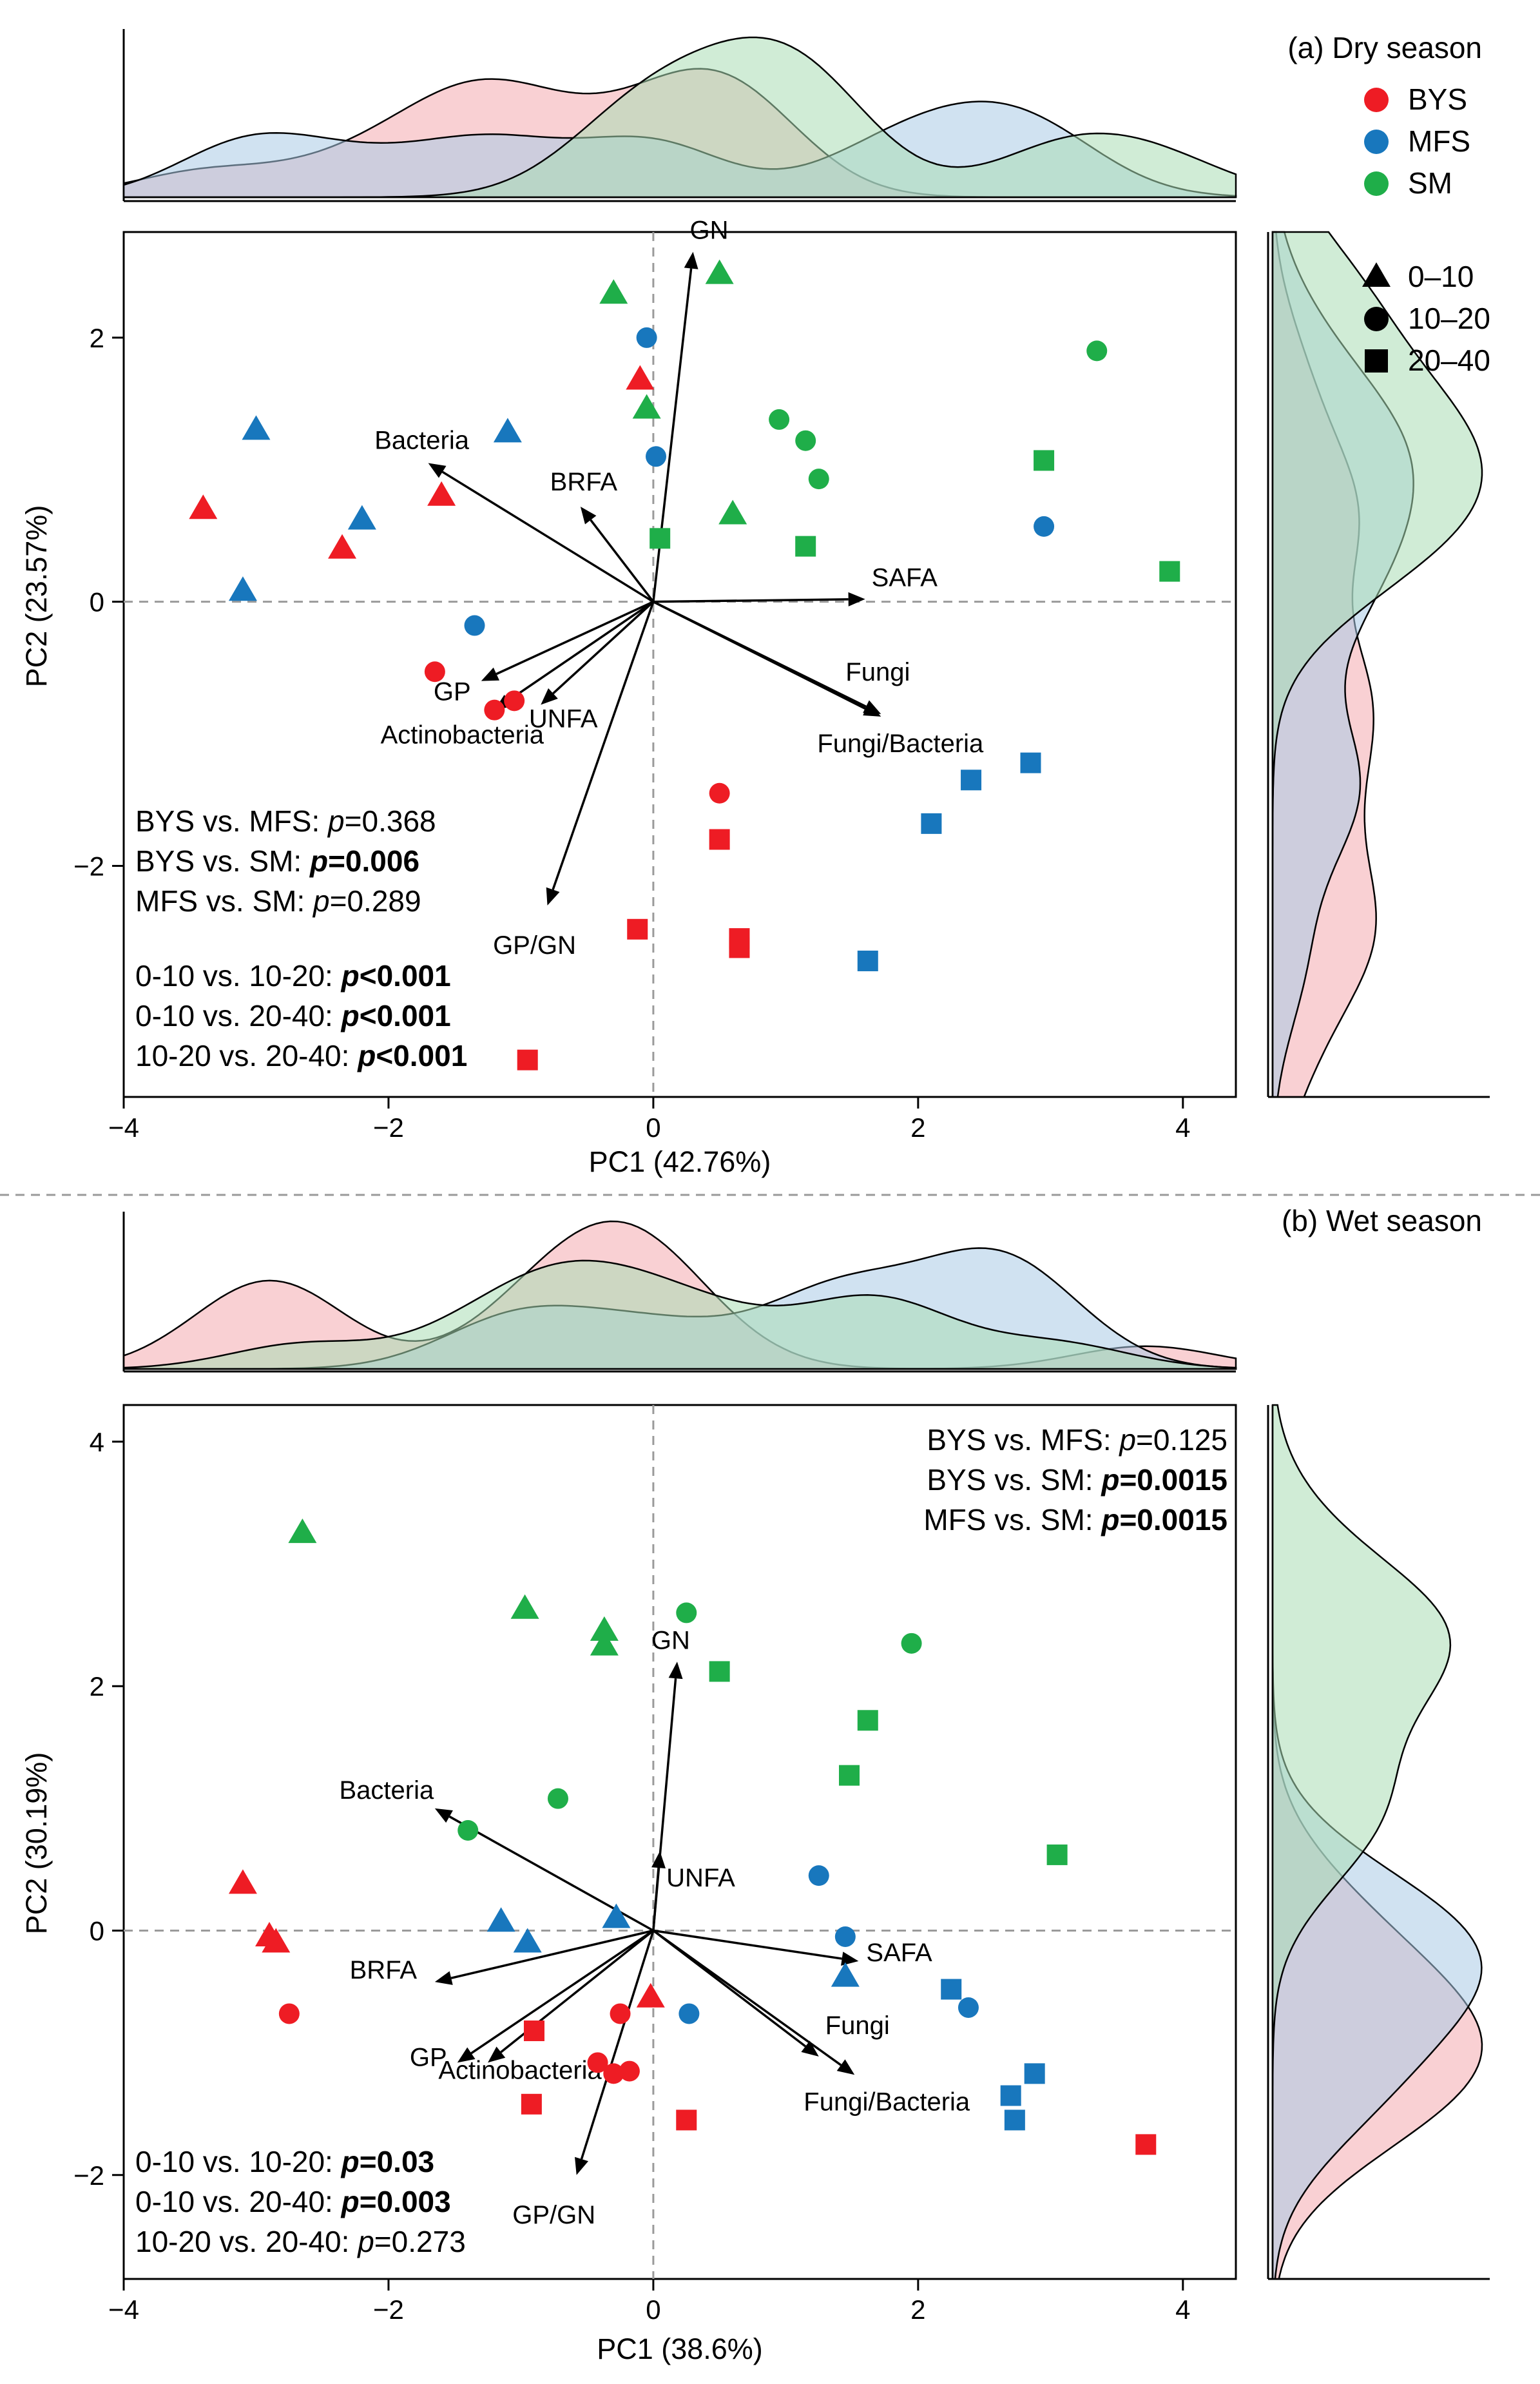 This screenshot has height=2384, width=1540. Describe the element at coordinates (563, 718) in the screenshot. I see `loading-label: UNFA` at that location.